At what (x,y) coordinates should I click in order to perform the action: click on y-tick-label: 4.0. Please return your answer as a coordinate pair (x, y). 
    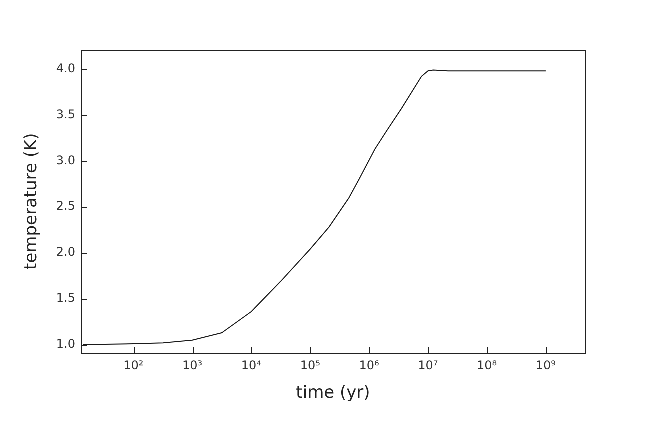
    Looking at the image, I should click on (66, 68).